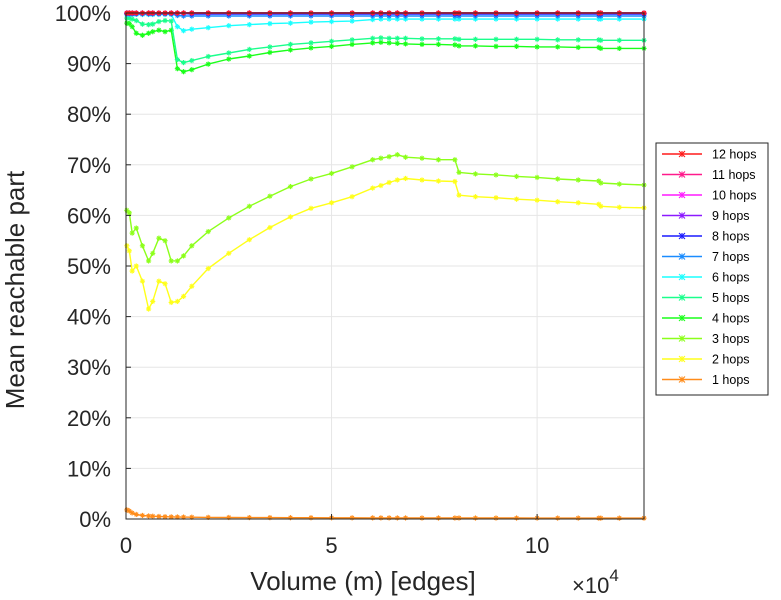 The image size is (781, 600). What do you see at coordinates (709, 175) in the screenshot?
I see `legend-item: 11 hops` at bounding box center [709, 175].